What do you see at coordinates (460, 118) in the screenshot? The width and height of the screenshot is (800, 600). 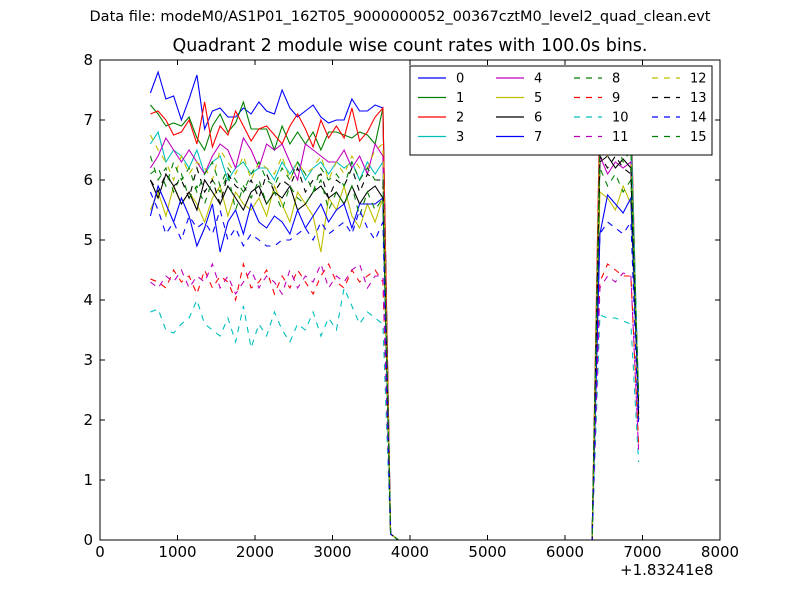 I see `legend-label-2: 2` at bounding box center [460, 118].